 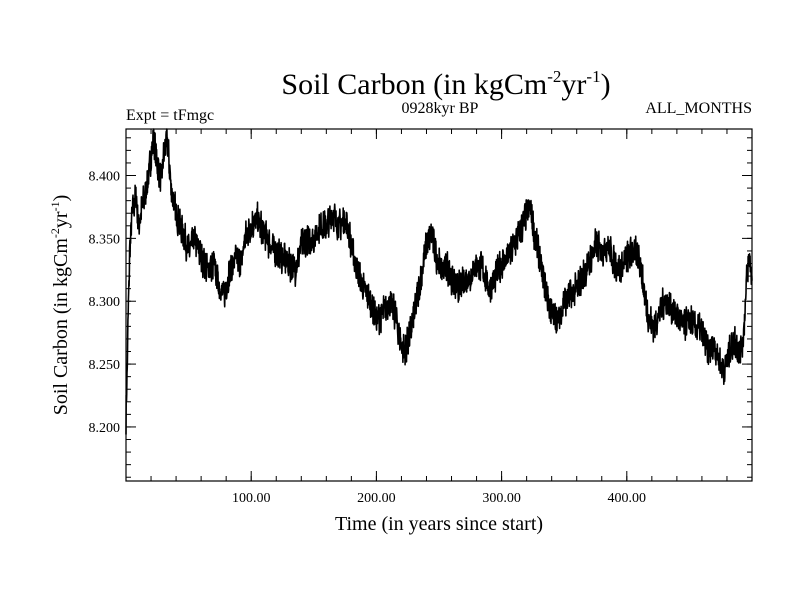 What do you see at coordinates (439, 524) in the screenshot?
I see `x-axis-label: Time (in years since start)` at bounding box center [439, 524].